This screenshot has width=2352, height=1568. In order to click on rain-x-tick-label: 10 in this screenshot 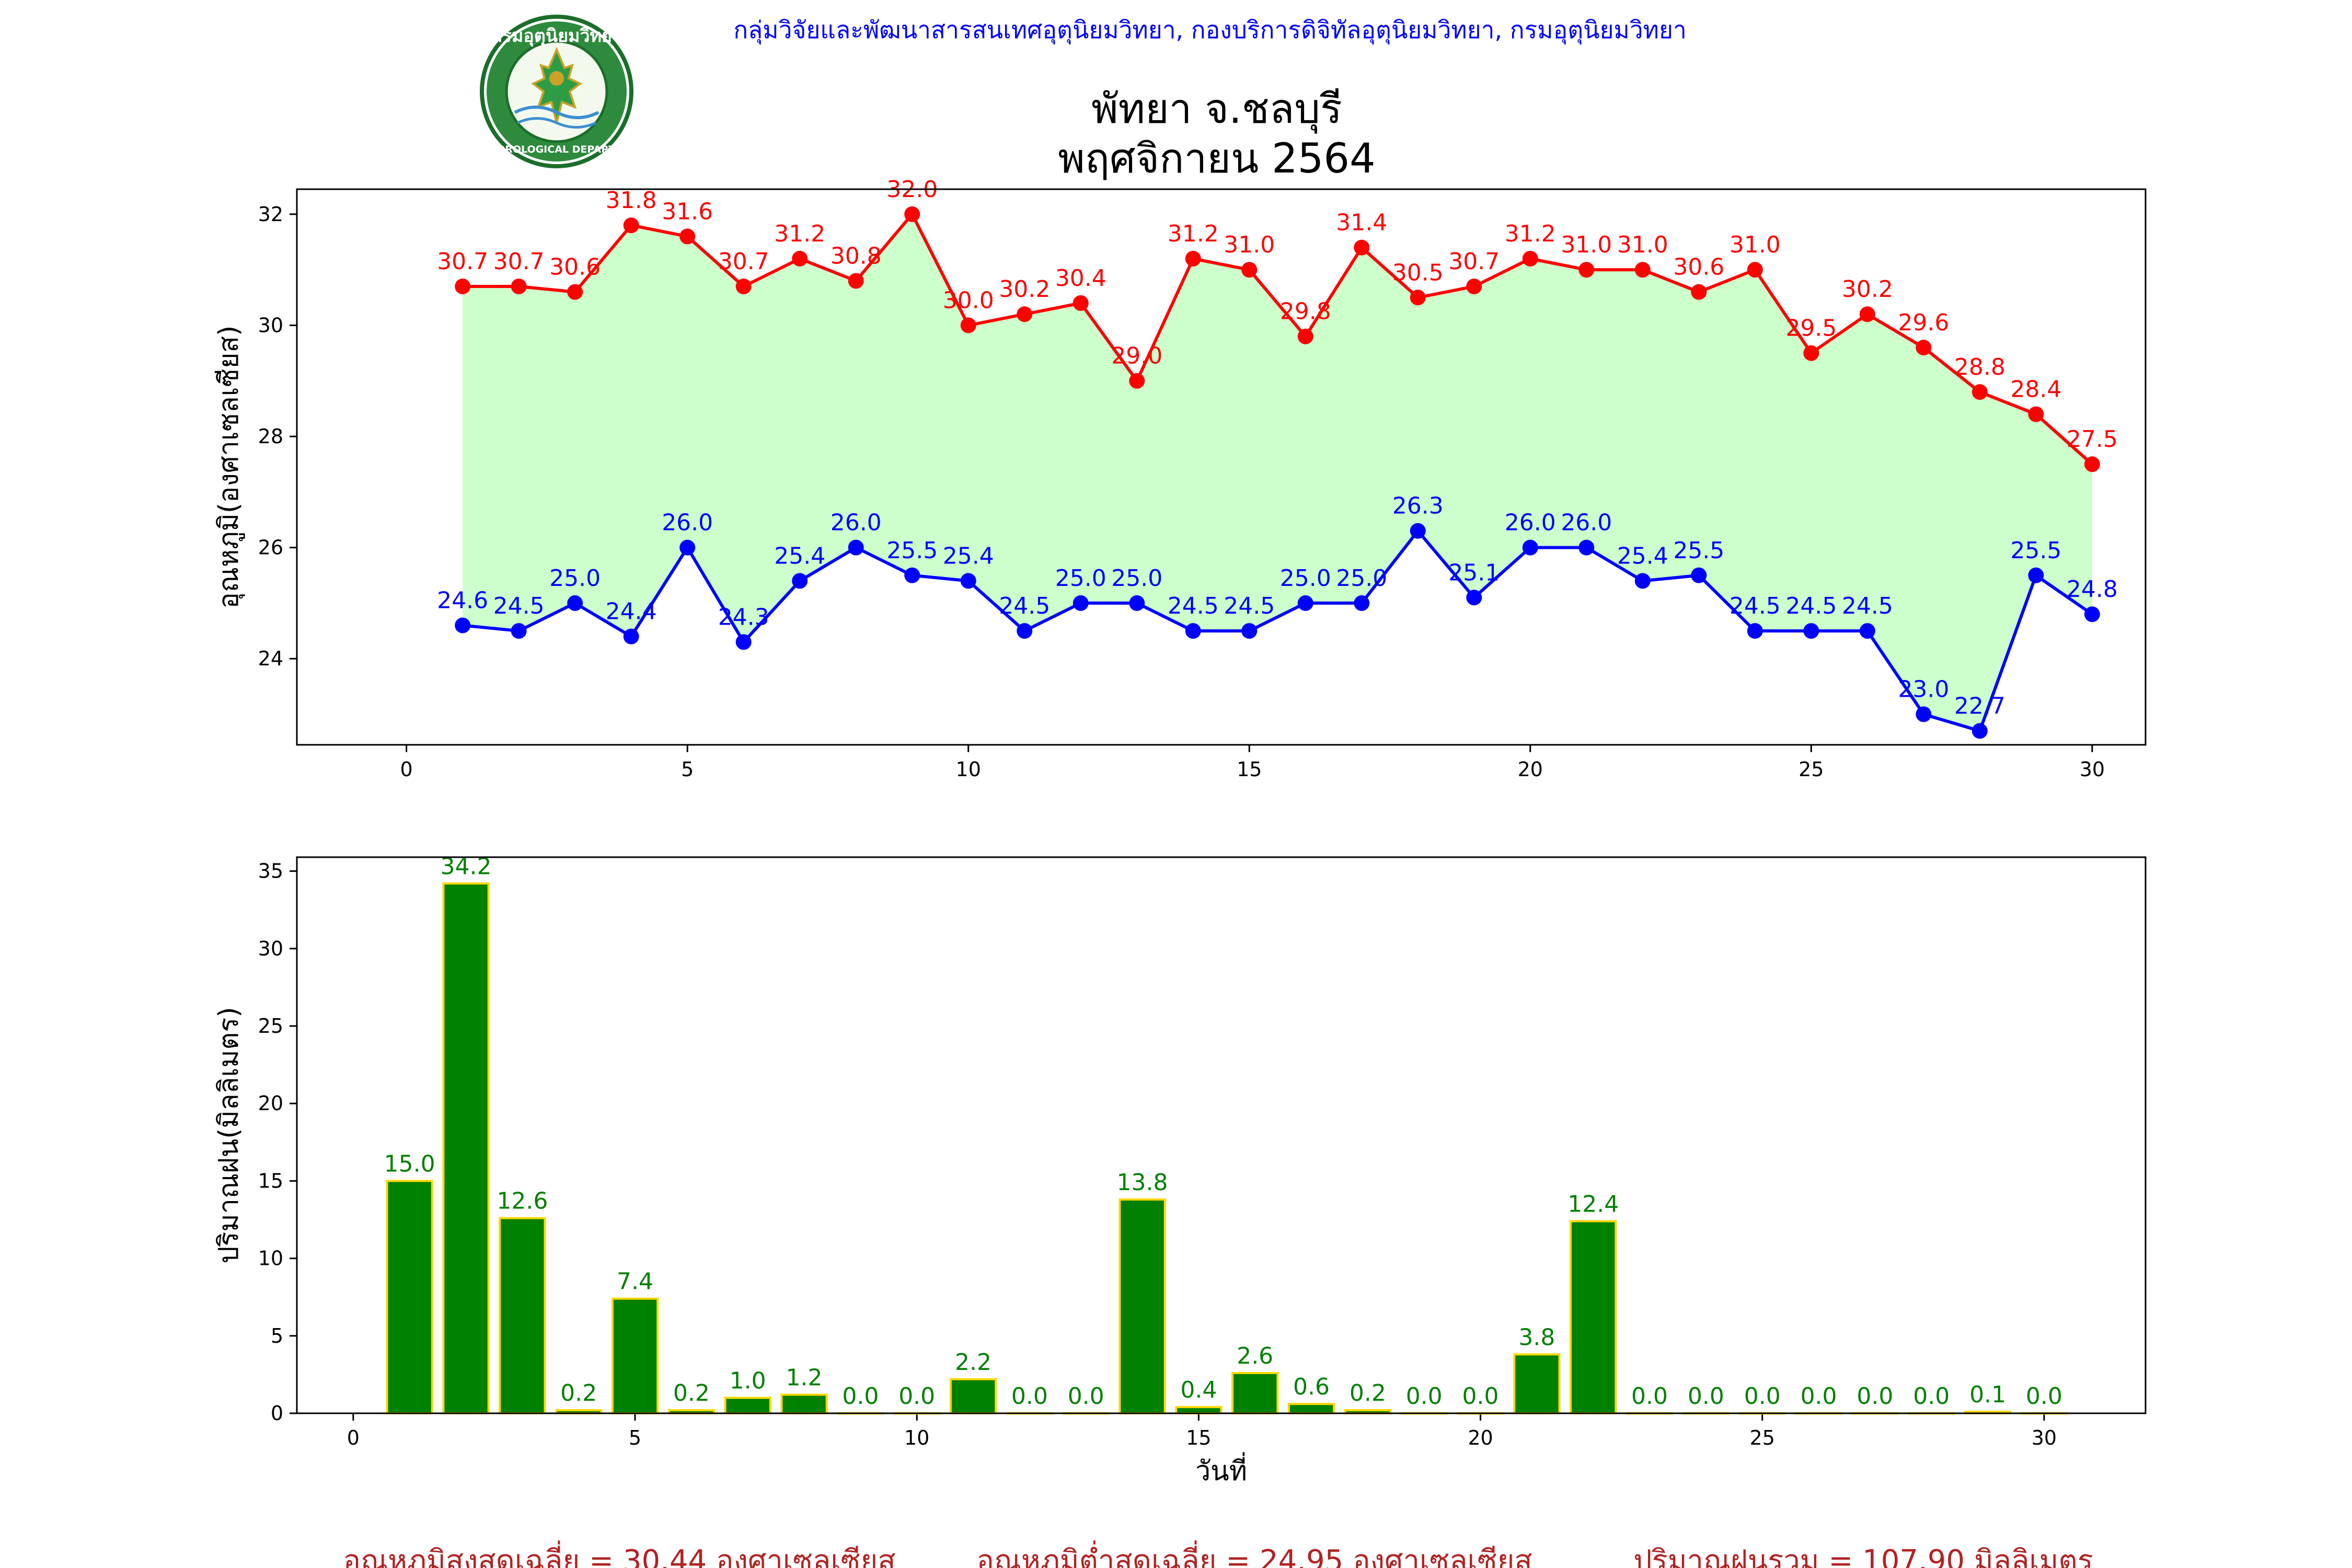, I will do `click(916, 1437)`.